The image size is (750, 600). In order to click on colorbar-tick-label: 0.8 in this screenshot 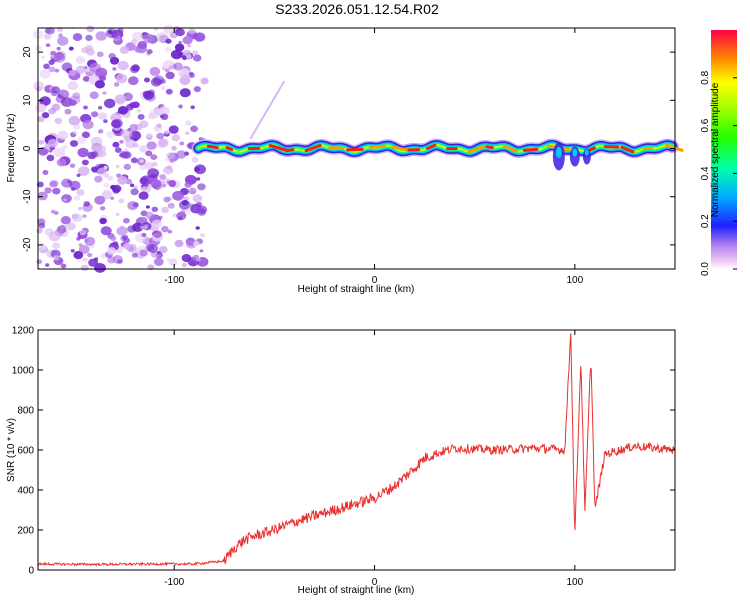, I will do `click(705, 77)`.